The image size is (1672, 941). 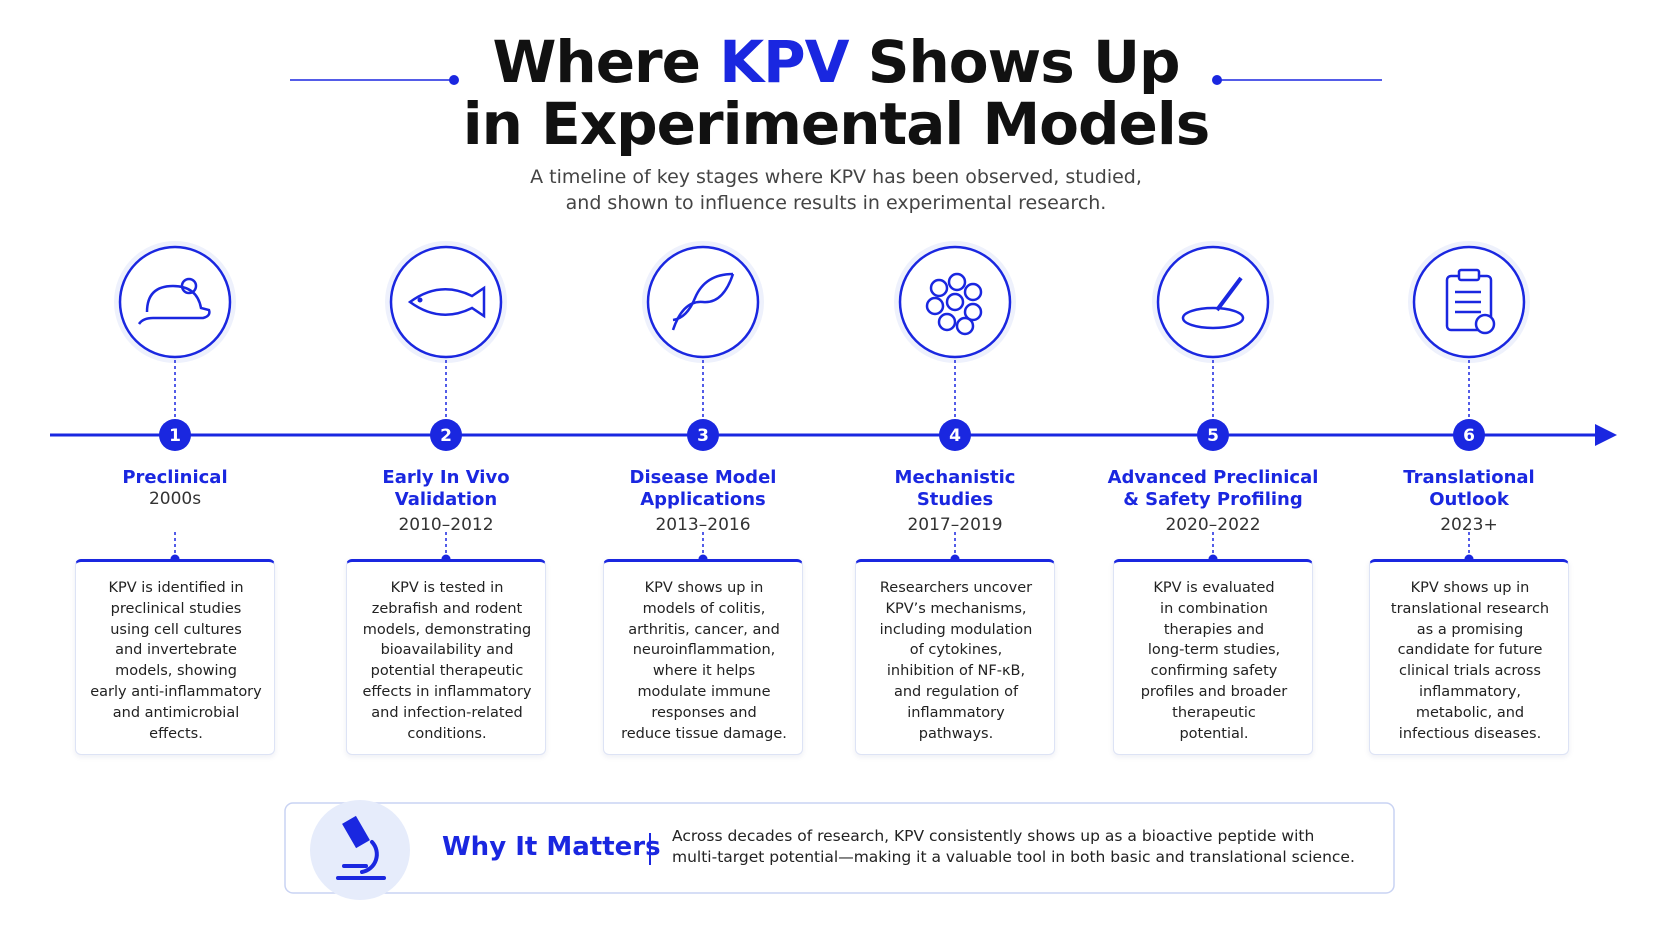 What do you see at coordinates (447, 733) in the screenshot?
I see `card-line: conditions.` at bounding box center [447, 733].